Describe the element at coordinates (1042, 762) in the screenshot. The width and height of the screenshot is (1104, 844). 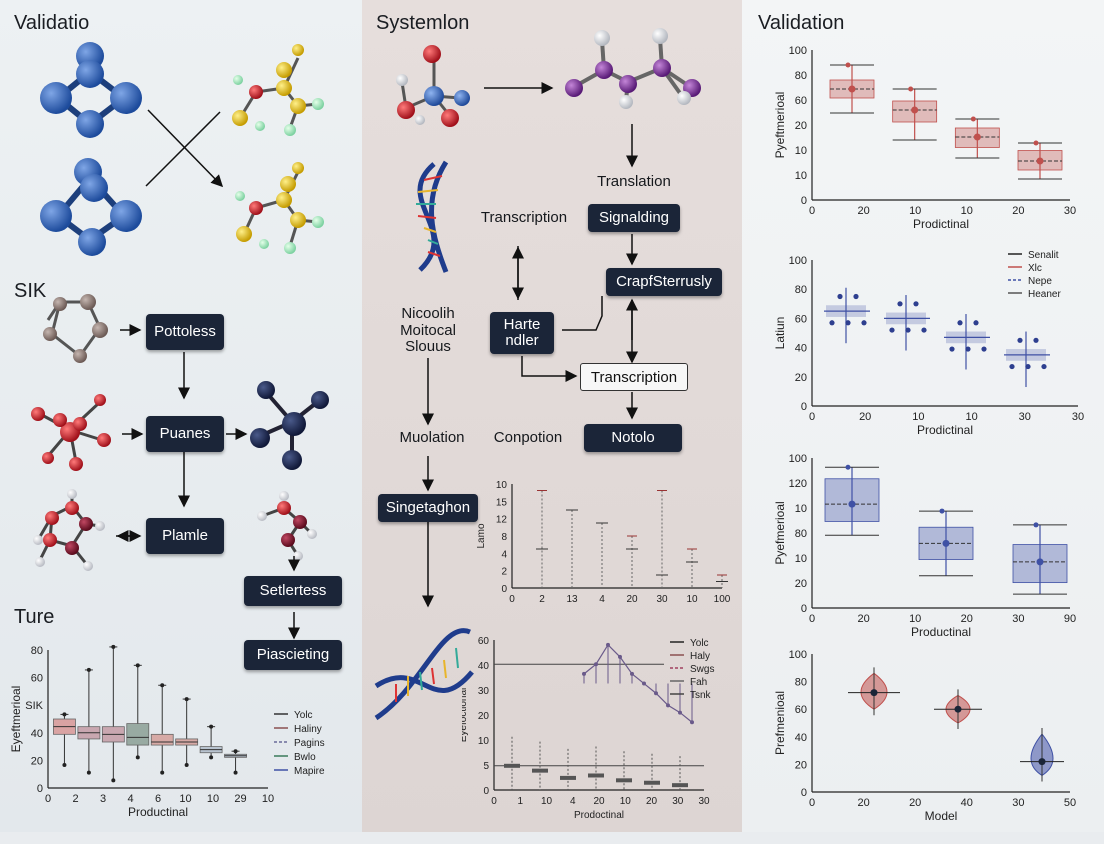
I see `violin-center` at that location.